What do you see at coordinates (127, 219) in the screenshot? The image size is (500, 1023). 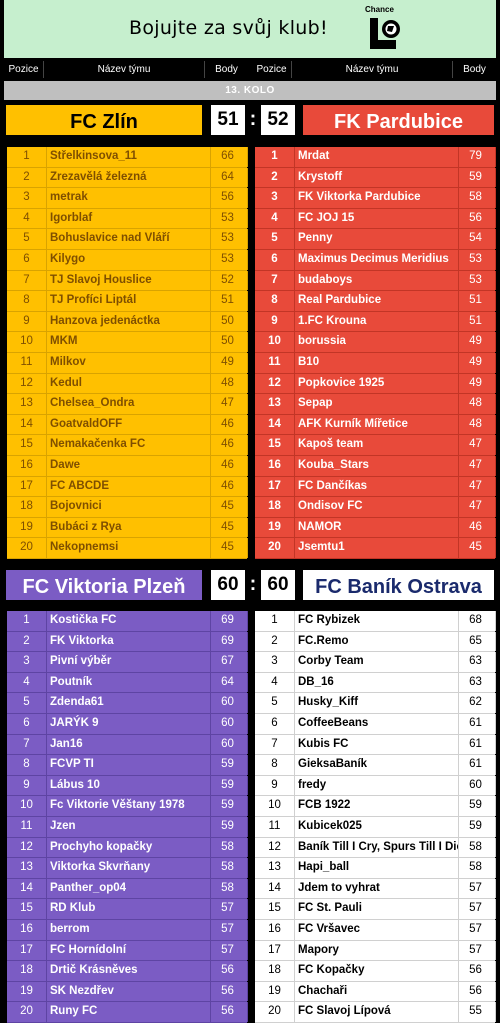 I see `table-row: 4 Igorblaf 53` at bounding box center [127, 219].